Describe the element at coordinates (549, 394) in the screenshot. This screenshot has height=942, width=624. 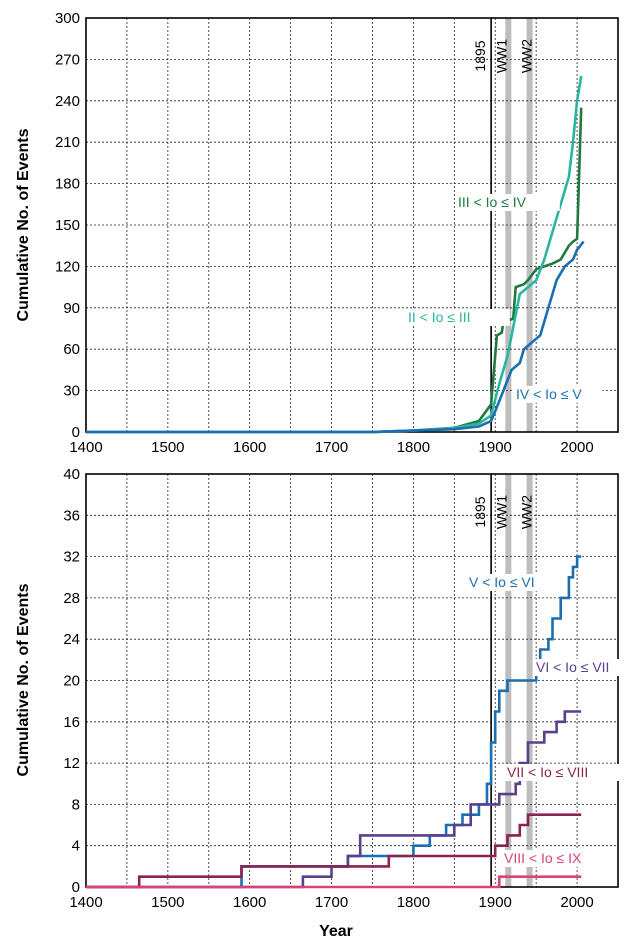
I see `series-label: IV < Io ≤ V` at that location.